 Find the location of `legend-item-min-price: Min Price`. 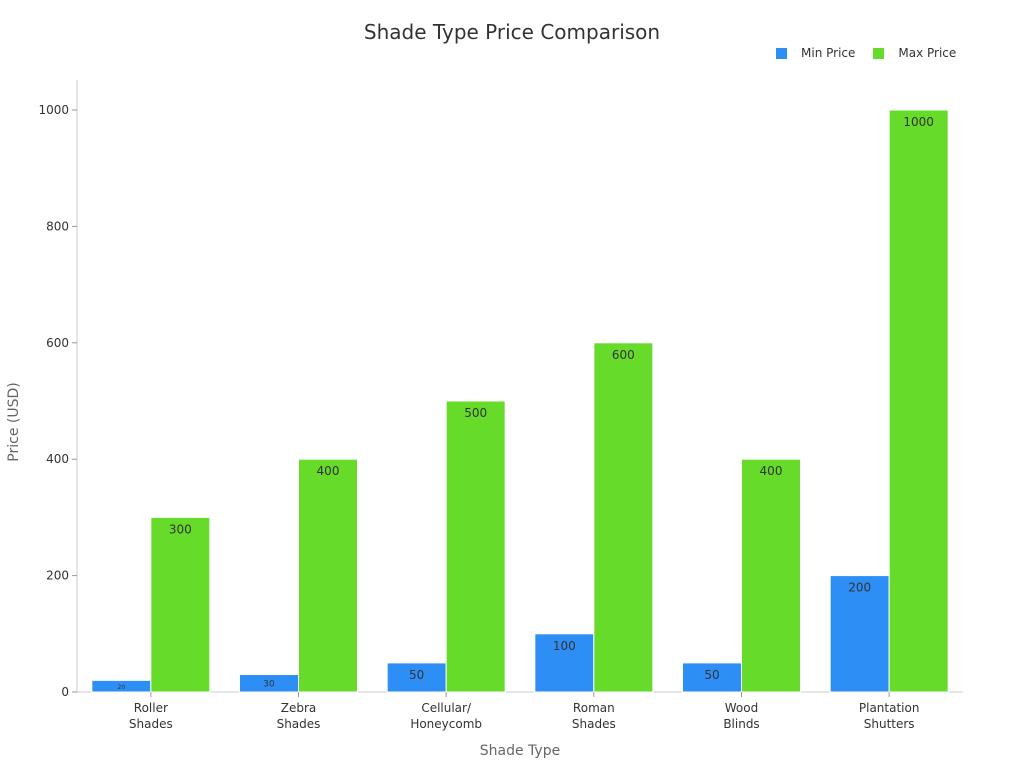

legend-item-min-price: Min Price is located at coordinates (815, 53).